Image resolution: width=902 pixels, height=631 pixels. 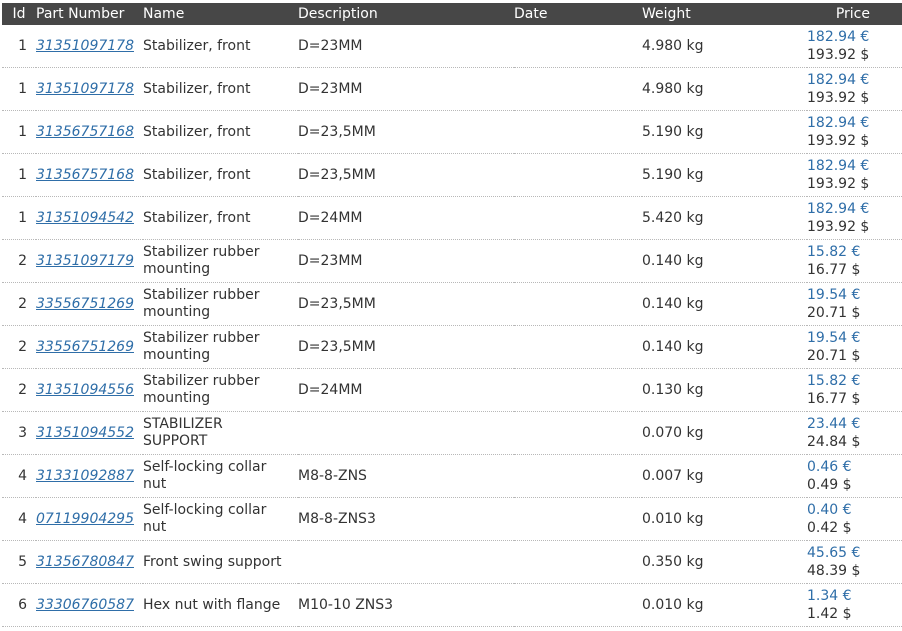 What do you see at coordinates (834, 553) in the screenshot?
I see `price-eur: 45.65 €` at bounding box center [834, 553].